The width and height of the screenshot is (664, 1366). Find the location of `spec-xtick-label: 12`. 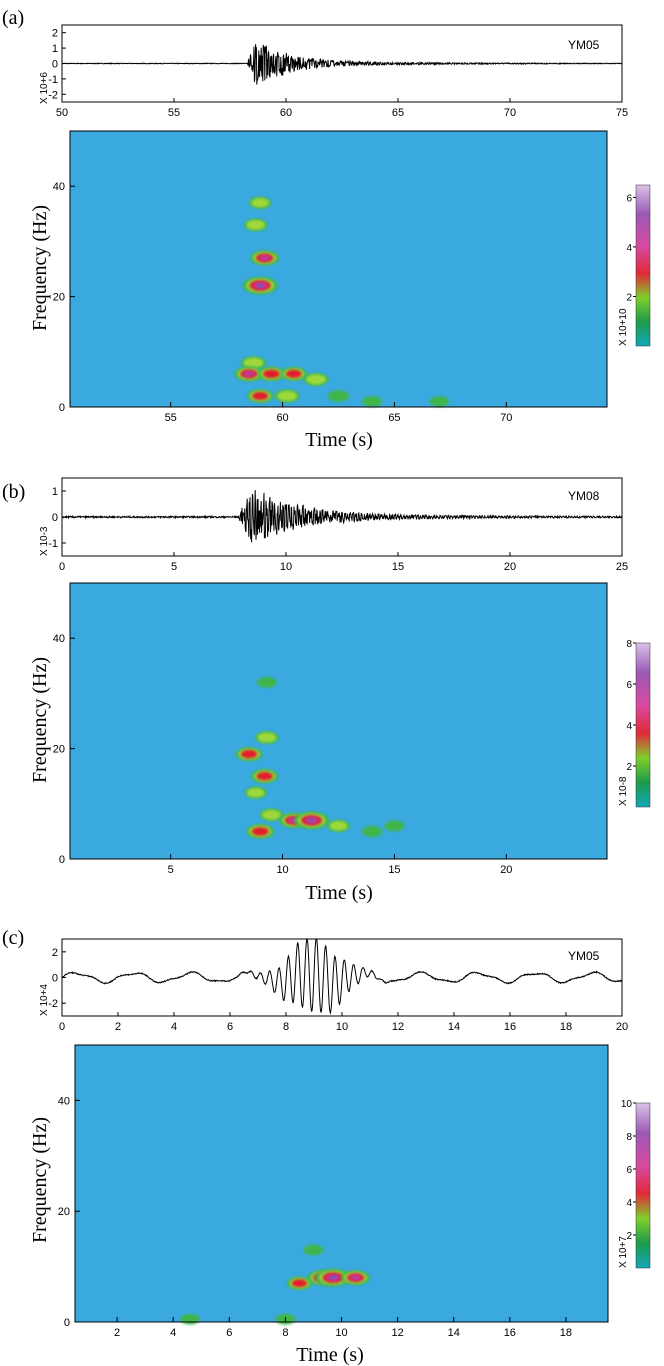

spec-xtick-label: 12 is located at coordinates (397, 1333).